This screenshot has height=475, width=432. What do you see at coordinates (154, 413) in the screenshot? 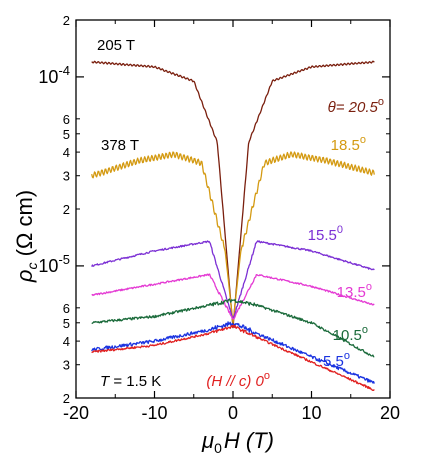
I see `x-tick-label: -10` at bounding box center [154, 413].